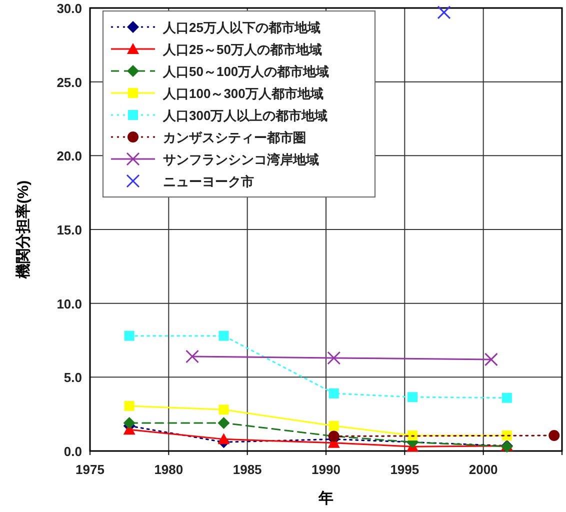 This screenshot has width=566, height=512. I want to click on legend-label: ニューヨーク市, so click(208, 181).